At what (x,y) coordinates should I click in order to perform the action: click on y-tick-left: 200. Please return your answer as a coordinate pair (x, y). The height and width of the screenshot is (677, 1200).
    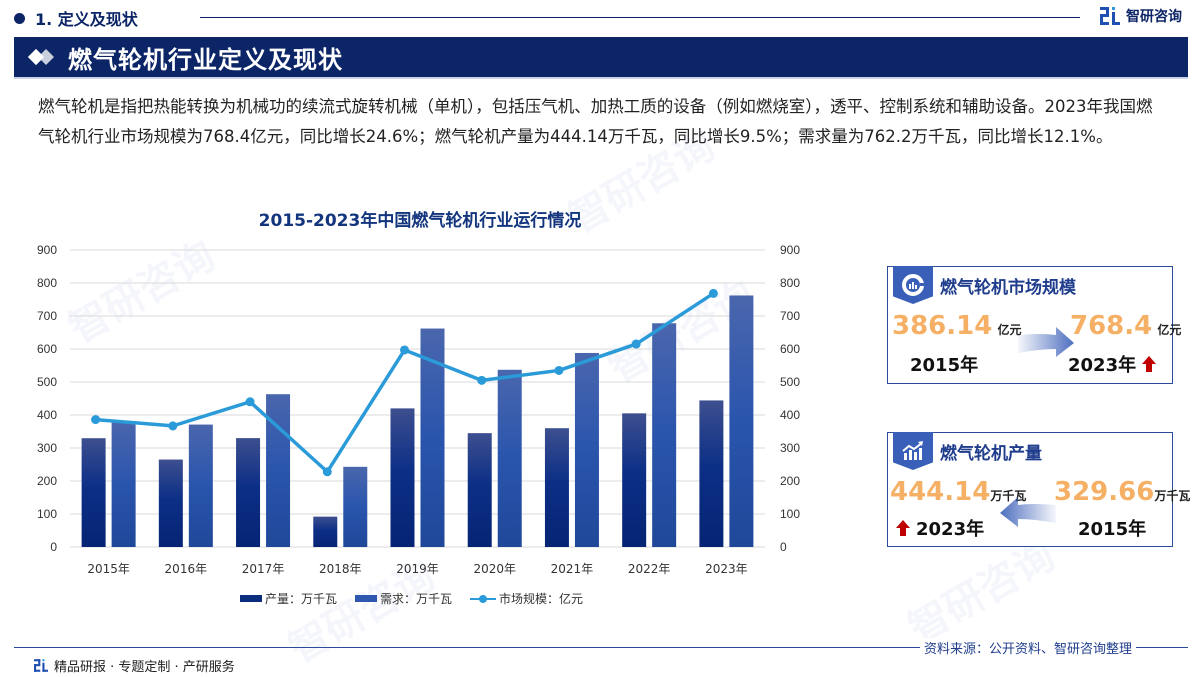
    Looking at the image, I should click on (47, 481).